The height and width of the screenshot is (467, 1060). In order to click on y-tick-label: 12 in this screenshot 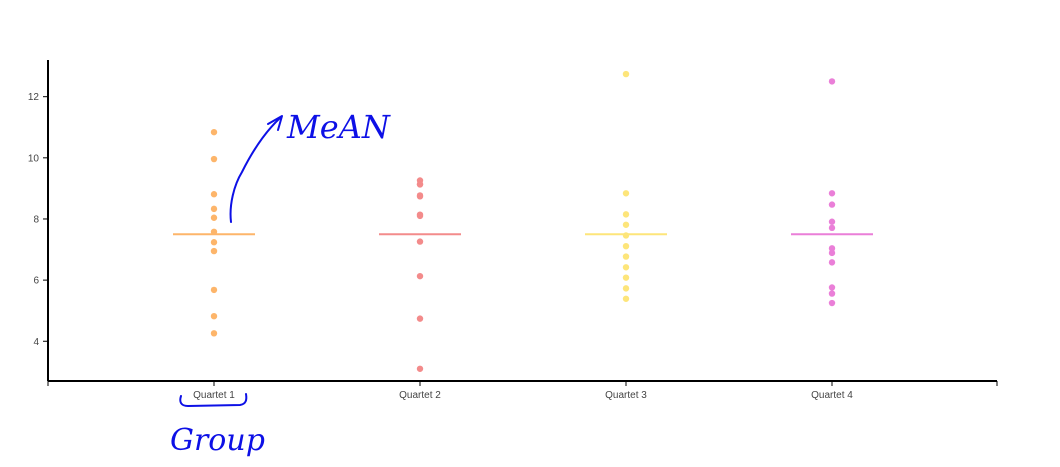, I will do `click(34, 97)`.